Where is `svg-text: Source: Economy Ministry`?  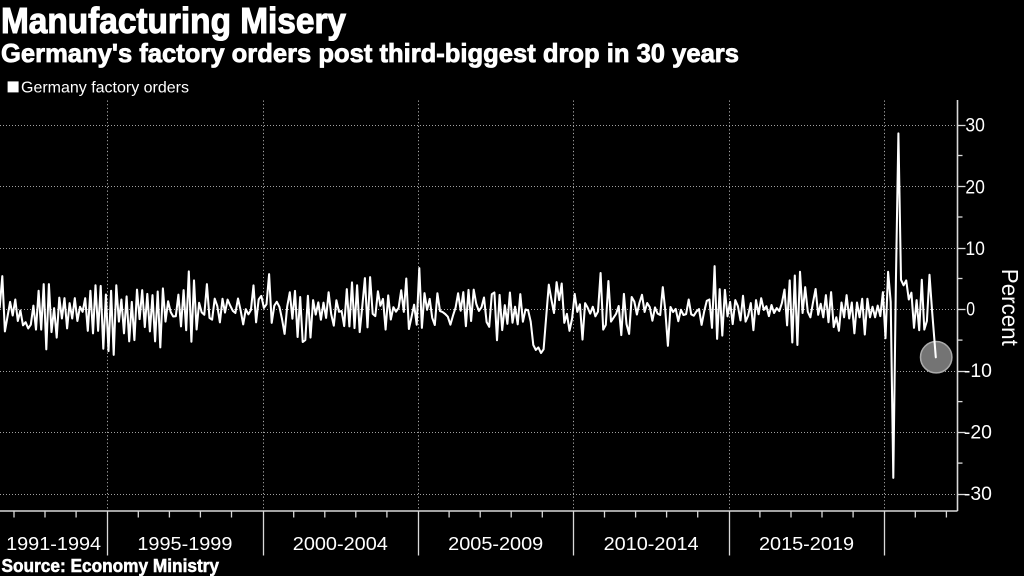
svg-text: Source: Economy Ministry is located at coordinates (111, 566).